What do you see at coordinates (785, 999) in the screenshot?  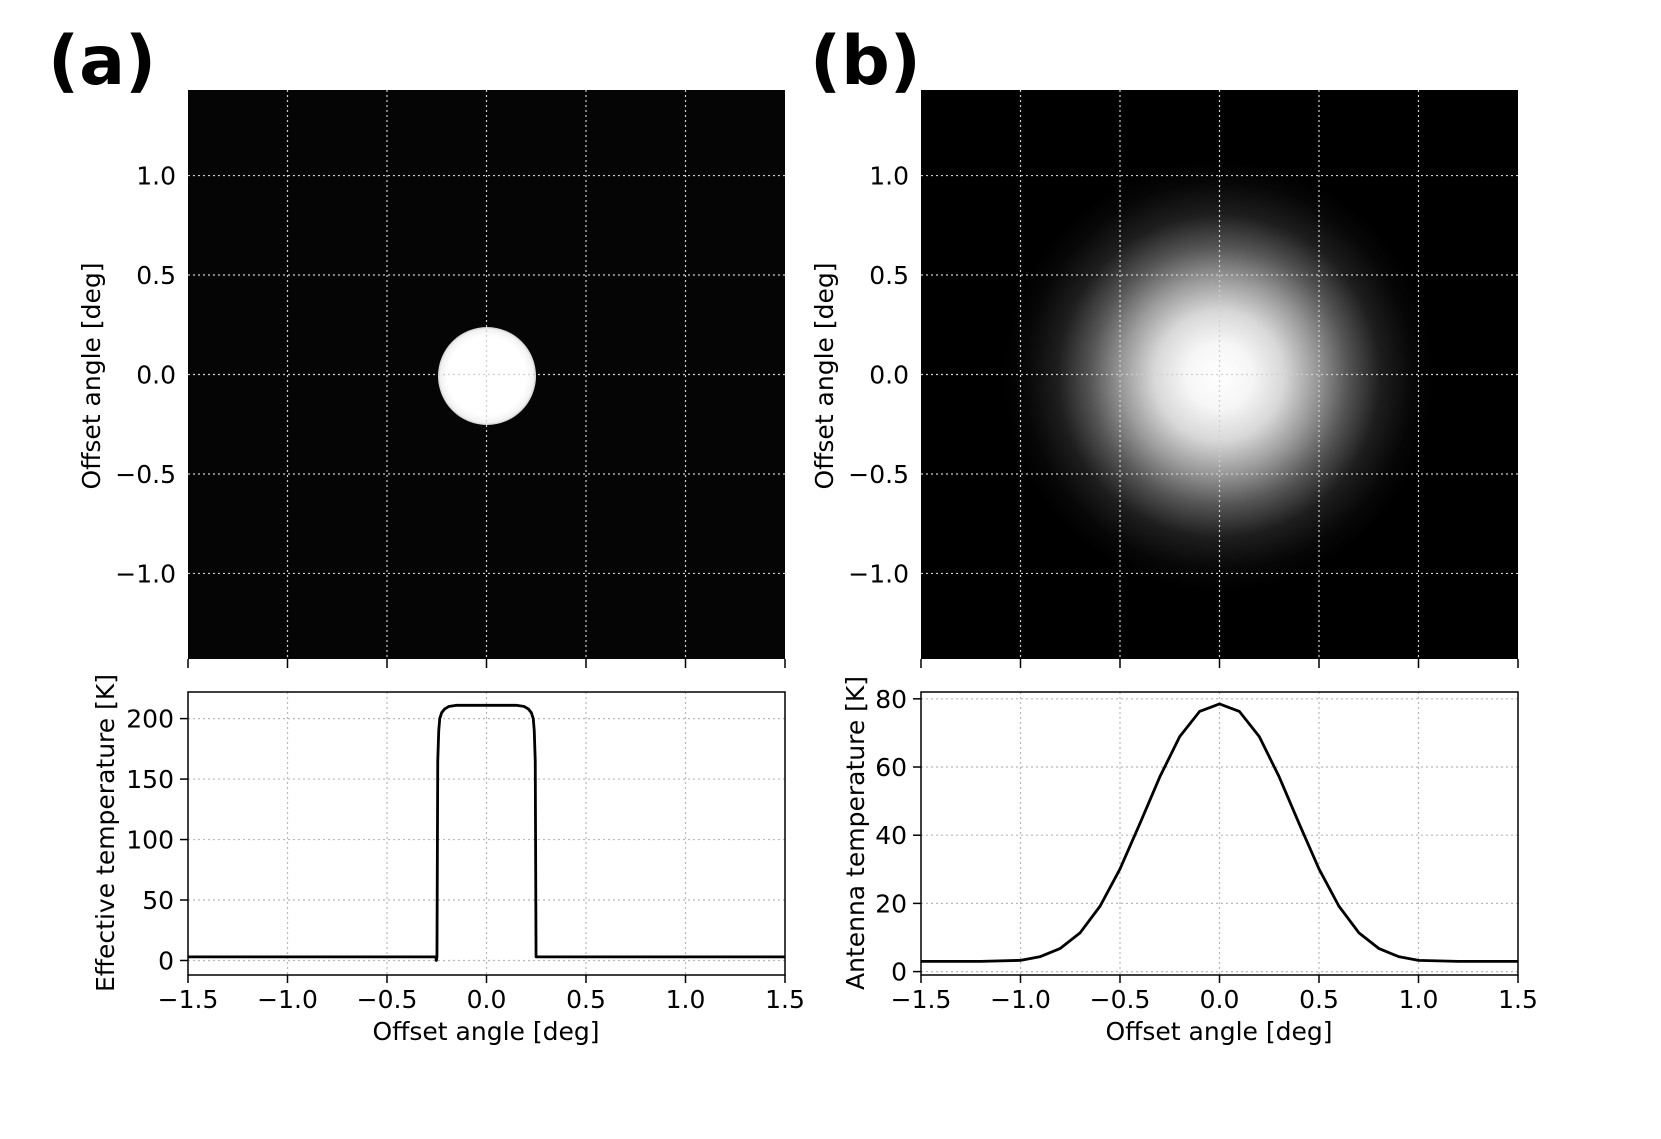 I see `panel-a-line-xtick-label-6: 1.5` at bounding box center [785, 999].